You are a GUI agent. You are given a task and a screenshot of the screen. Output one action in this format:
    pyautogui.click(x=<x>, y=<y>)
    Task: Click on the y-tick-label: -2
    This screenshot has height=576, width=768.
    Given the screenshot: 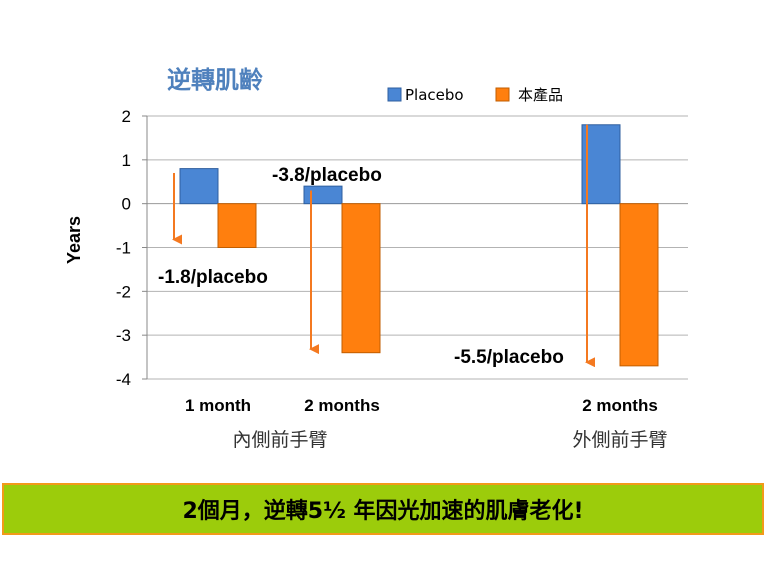 What is the action you would take?
    pyautogui.click(x=123, y=291)
    